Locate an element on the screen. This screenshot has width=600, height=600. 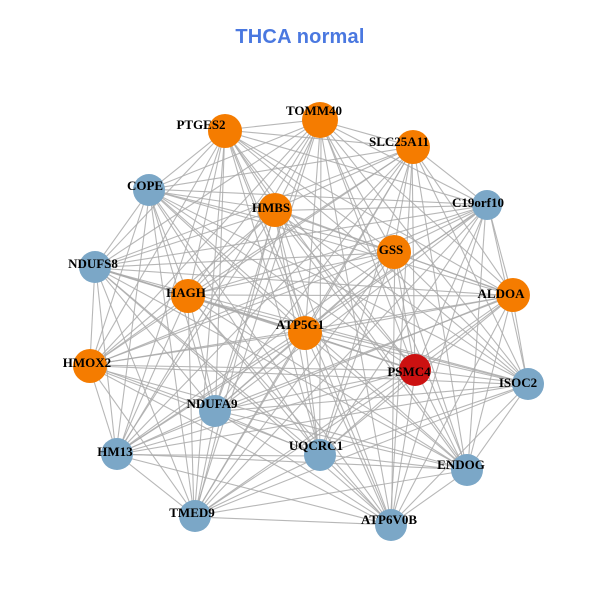
graph-node-isoc2: ISOC2 is located at coordinates (521, 384).